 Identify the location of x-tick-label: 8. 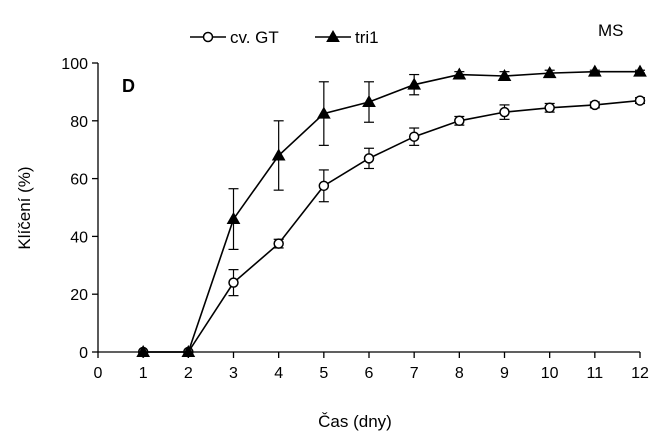
(459, 373).